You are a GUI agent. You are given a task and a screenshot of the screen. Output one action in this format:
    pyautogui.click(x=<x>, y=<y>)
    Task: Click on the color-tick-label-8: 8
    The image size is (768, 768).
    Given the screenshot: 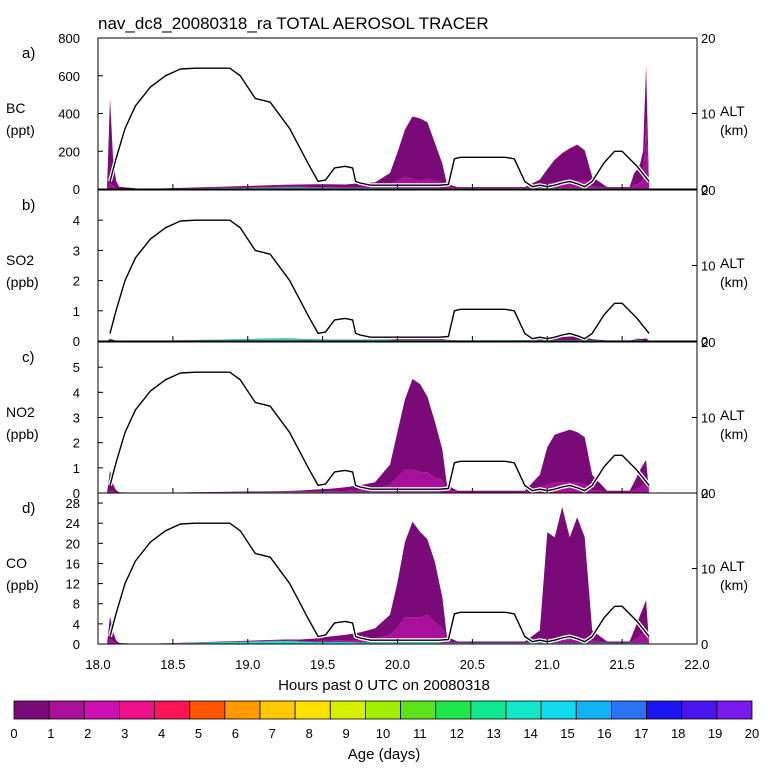 What is the action you would take?
    pyautogui.click(x=309, y=733)
    